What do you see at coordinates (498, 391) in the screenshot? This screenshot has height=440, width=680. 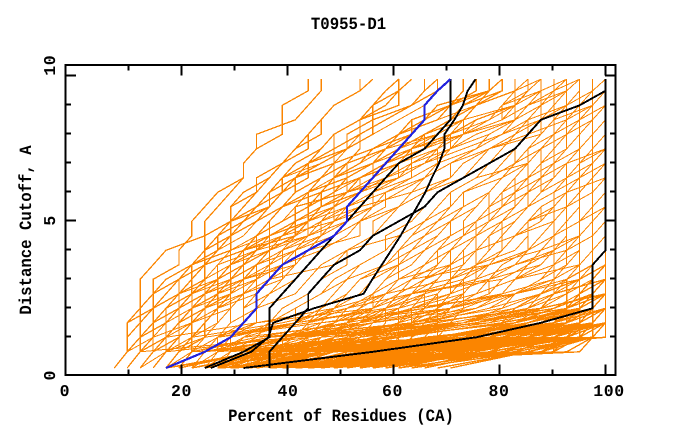 I see `svg-text: 80` at bounding box center [498, 391].